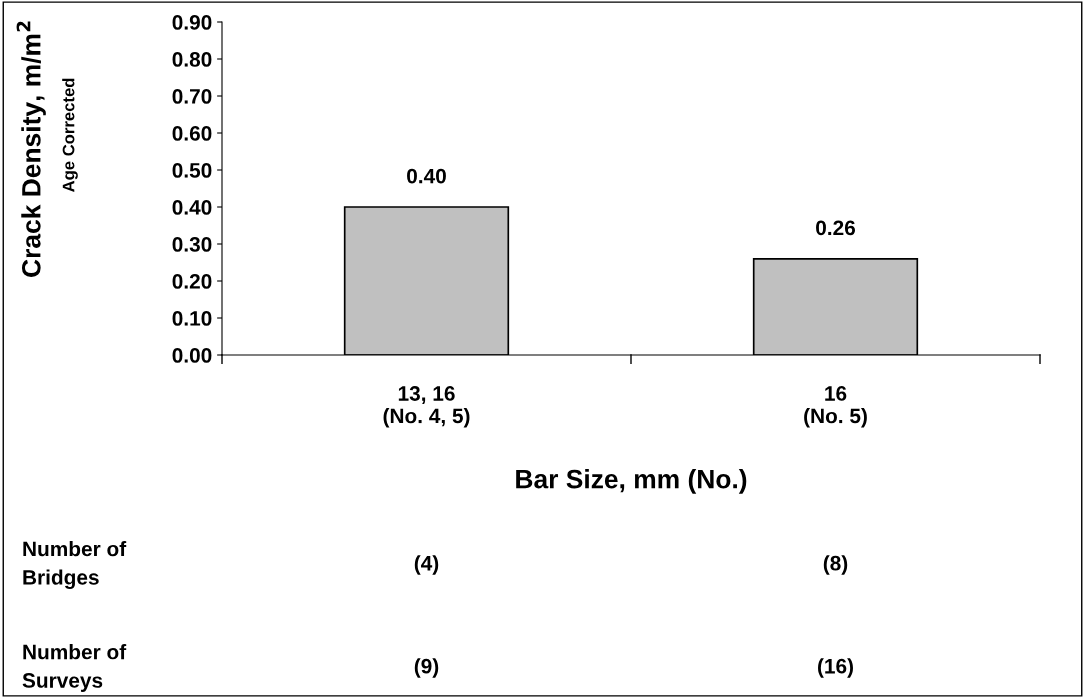  I want to click on x-tick-label: 16 (No. 5), so click(835, 407).